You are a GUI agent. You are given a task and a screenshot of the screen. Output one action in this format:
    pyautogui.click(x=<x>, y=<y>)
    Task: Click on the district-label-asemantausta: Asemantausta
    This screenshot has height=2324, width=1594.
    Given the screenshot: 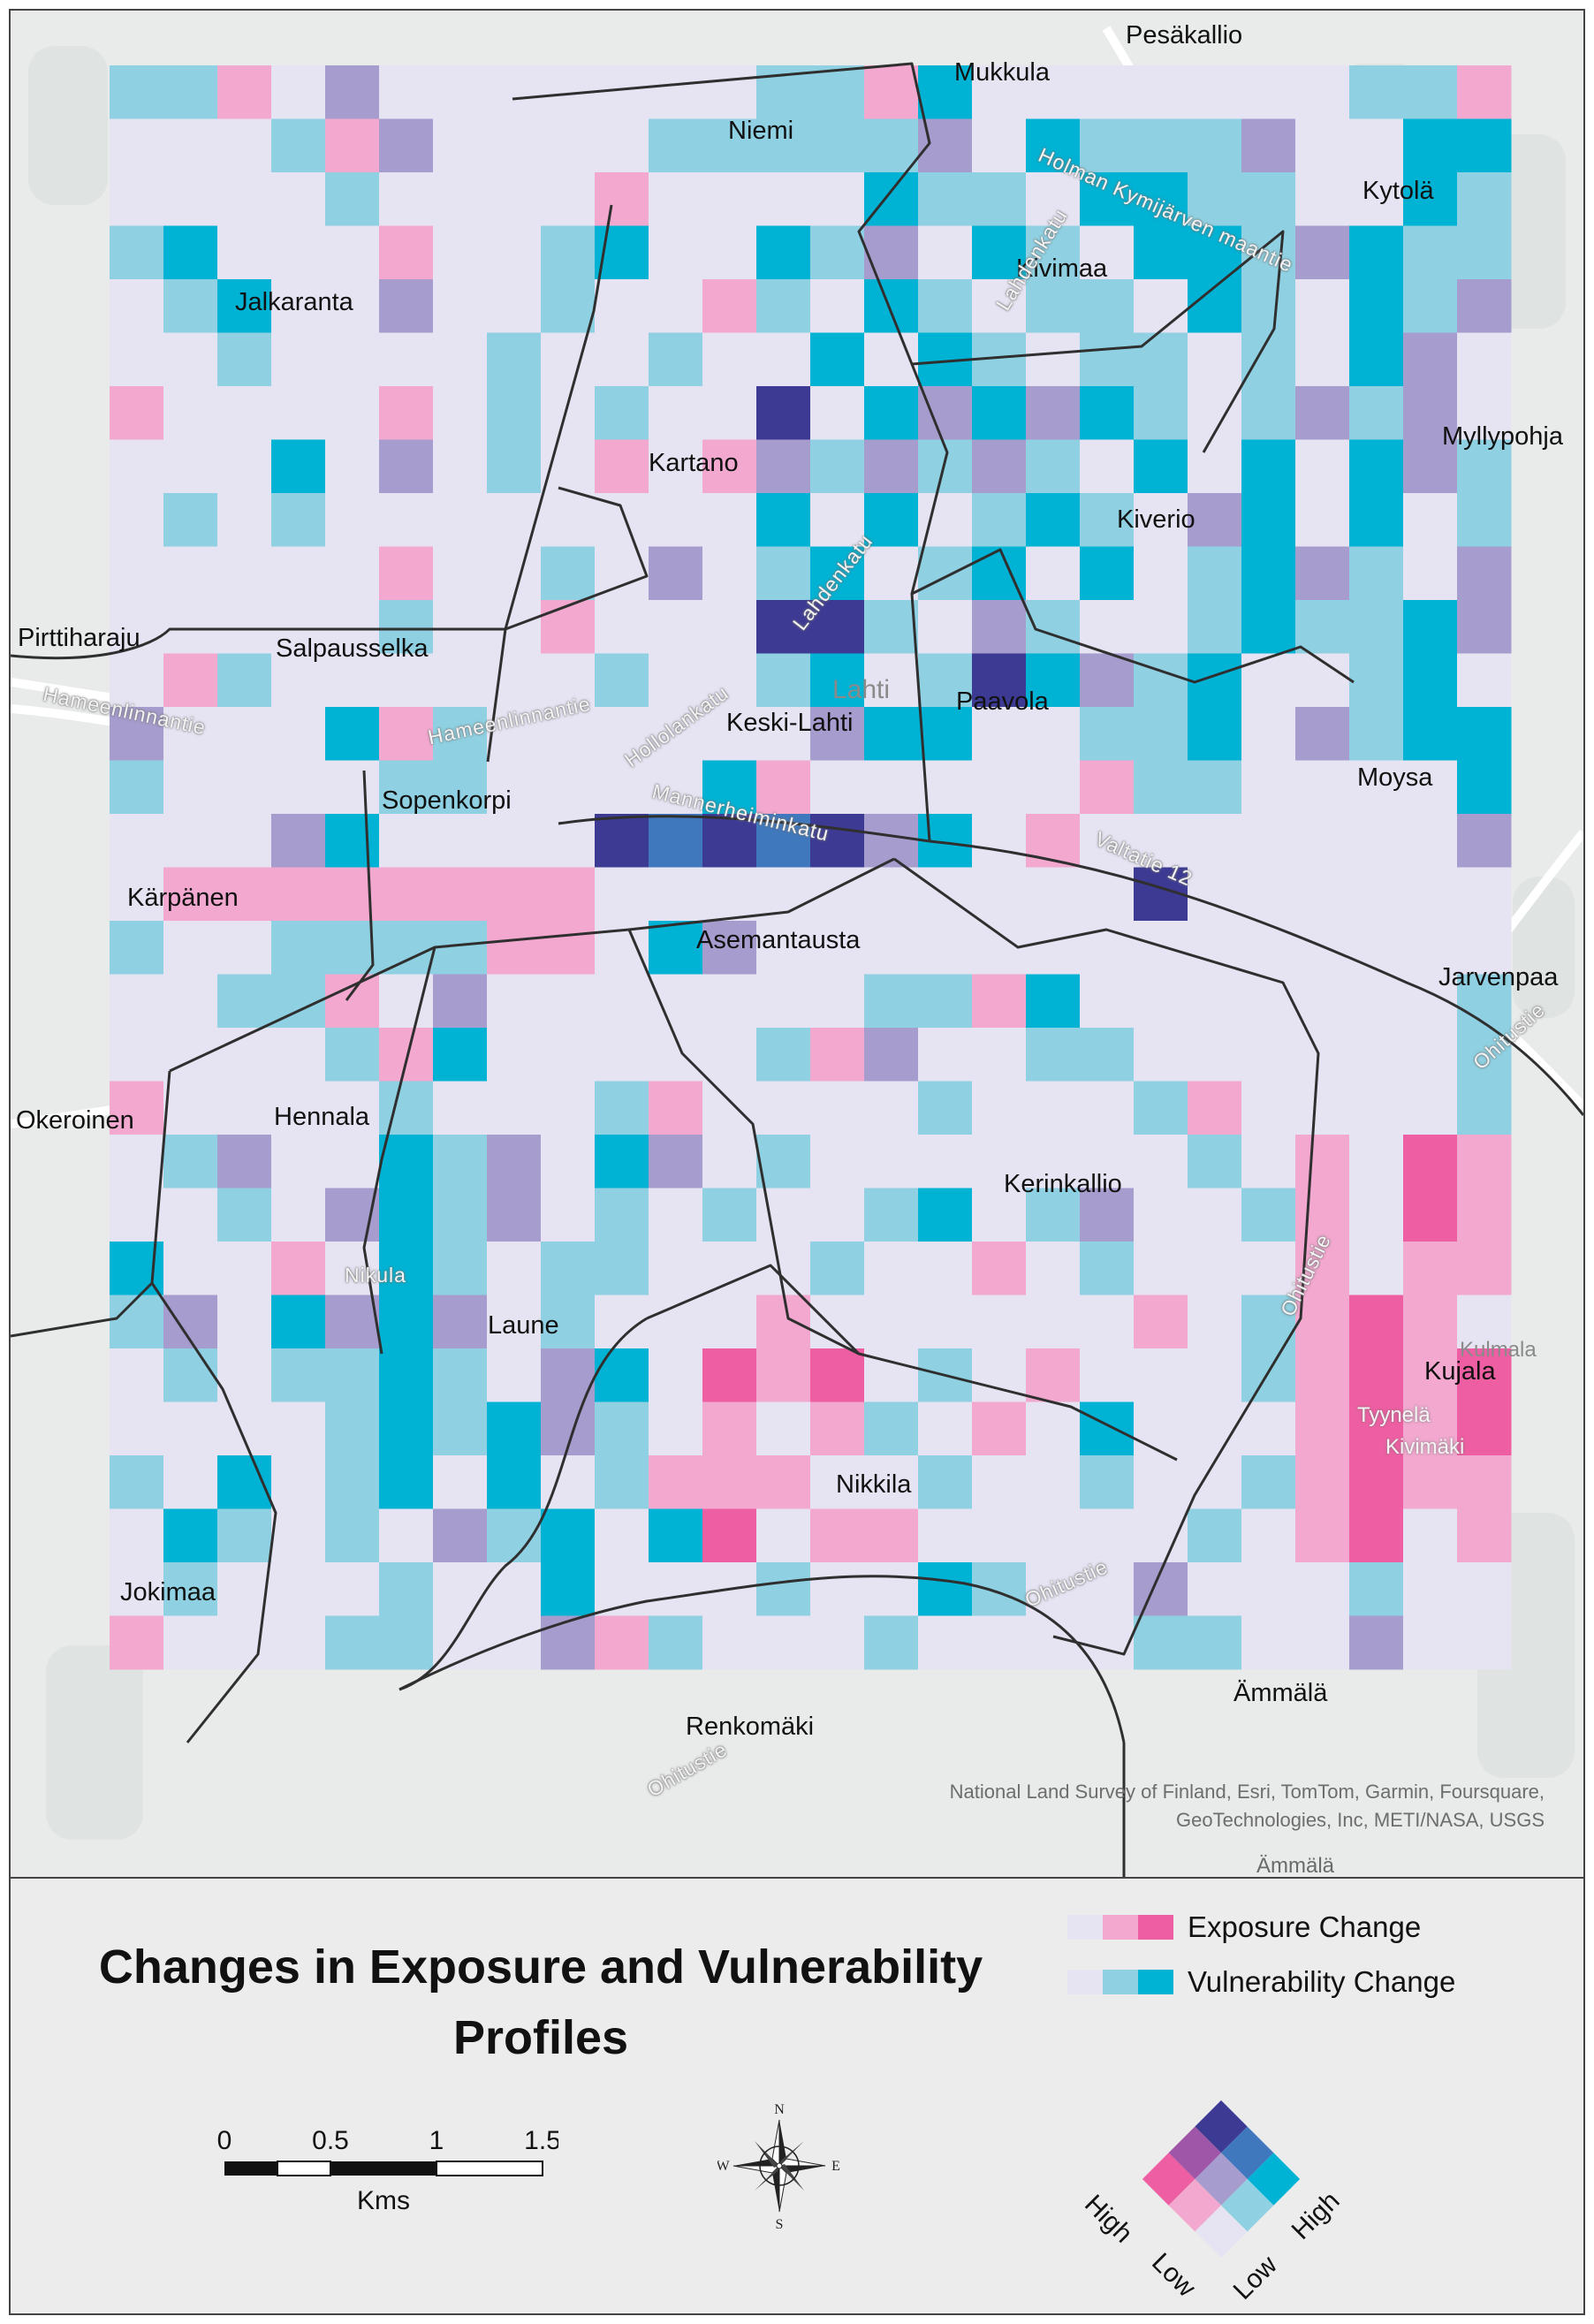 What is the action you would take?
    pyautogui.click(x=778, y=940)
    